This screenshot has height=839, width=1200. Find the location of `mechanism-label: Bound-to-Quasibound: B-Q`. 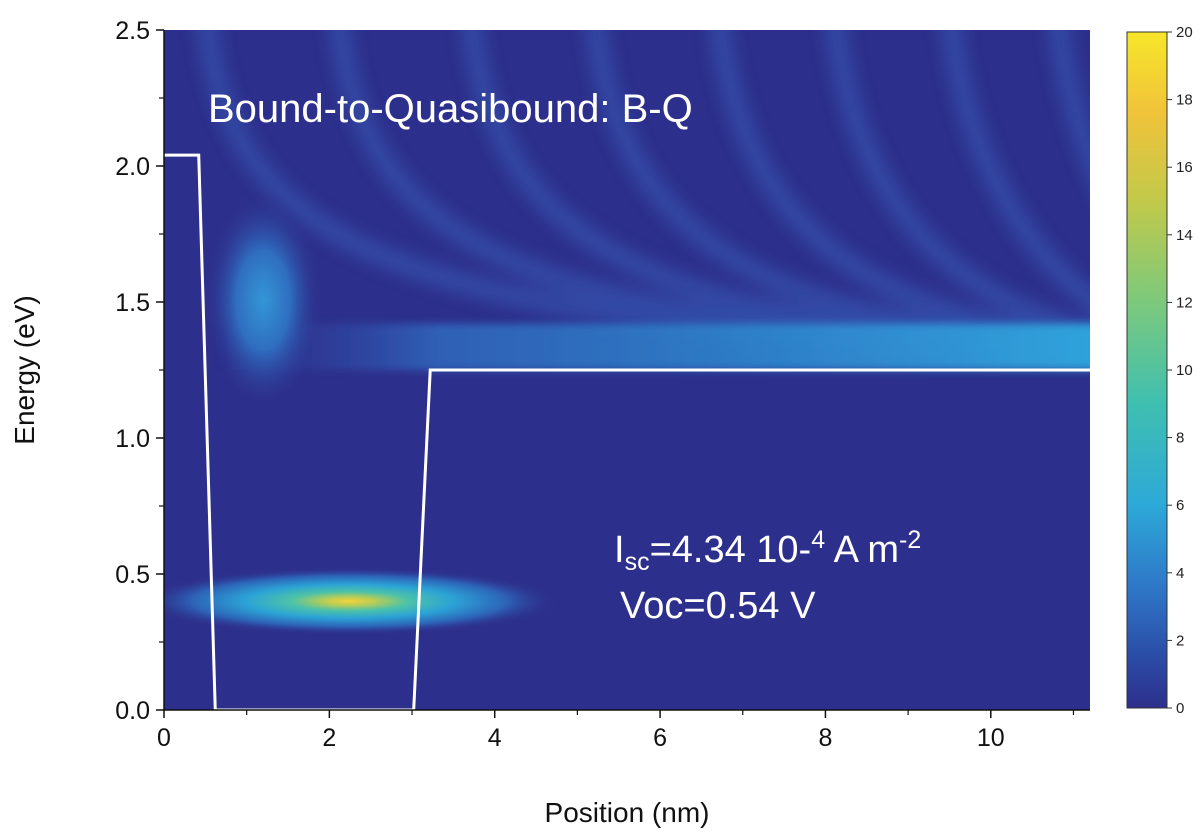

mechanism-label: Bound-to-Quasibound: B-Q is located at coordinates (450, 109).